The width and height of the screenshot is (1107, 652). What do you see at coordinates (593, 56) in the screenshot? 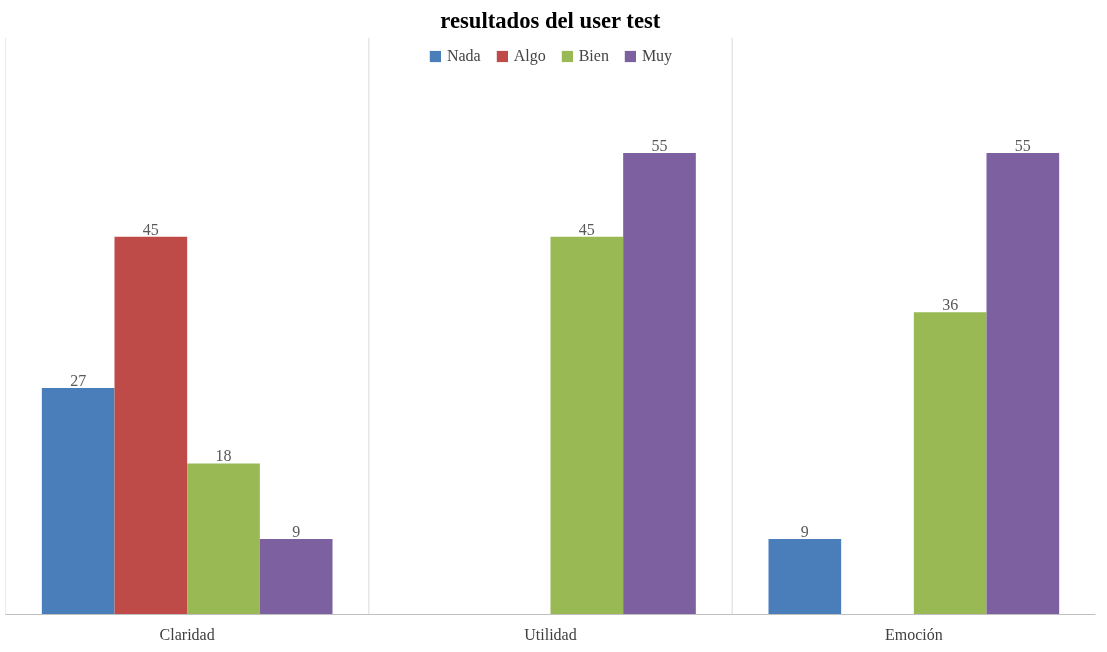
I see `legend-label: Bien` at bounding box center [593, 56].